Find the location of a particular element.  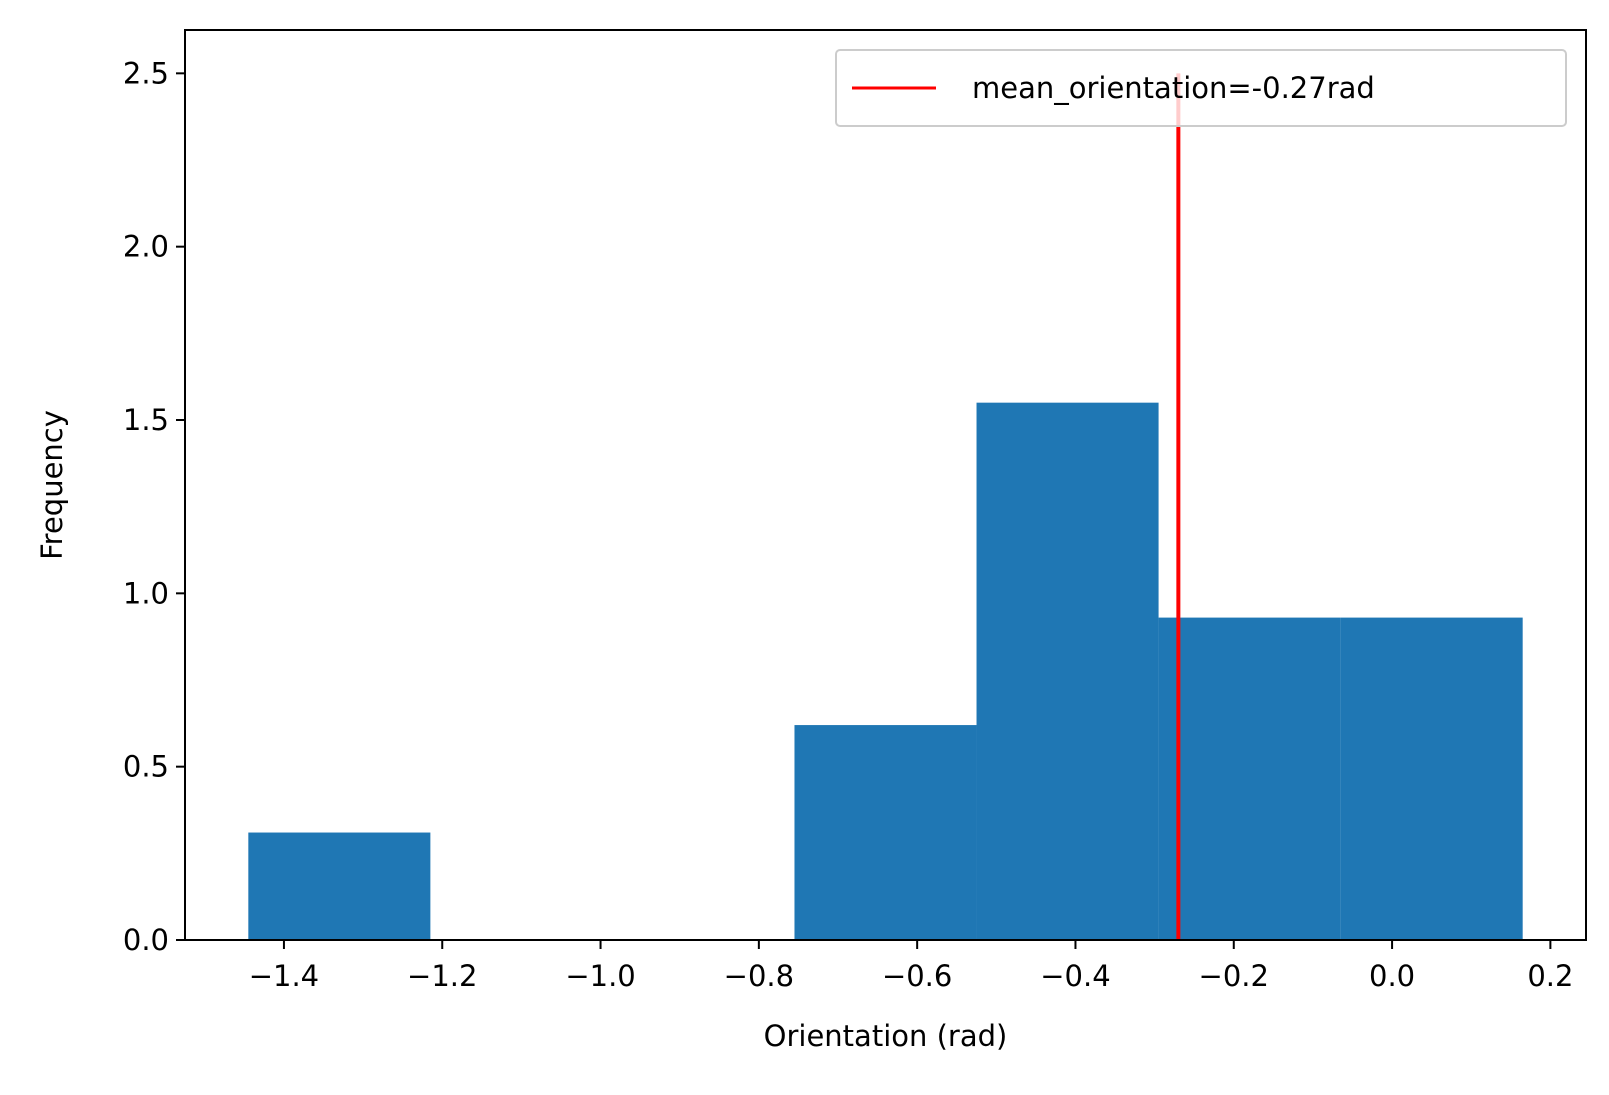

x-tick-label: −1.2 is located at coordinates (442, 976).